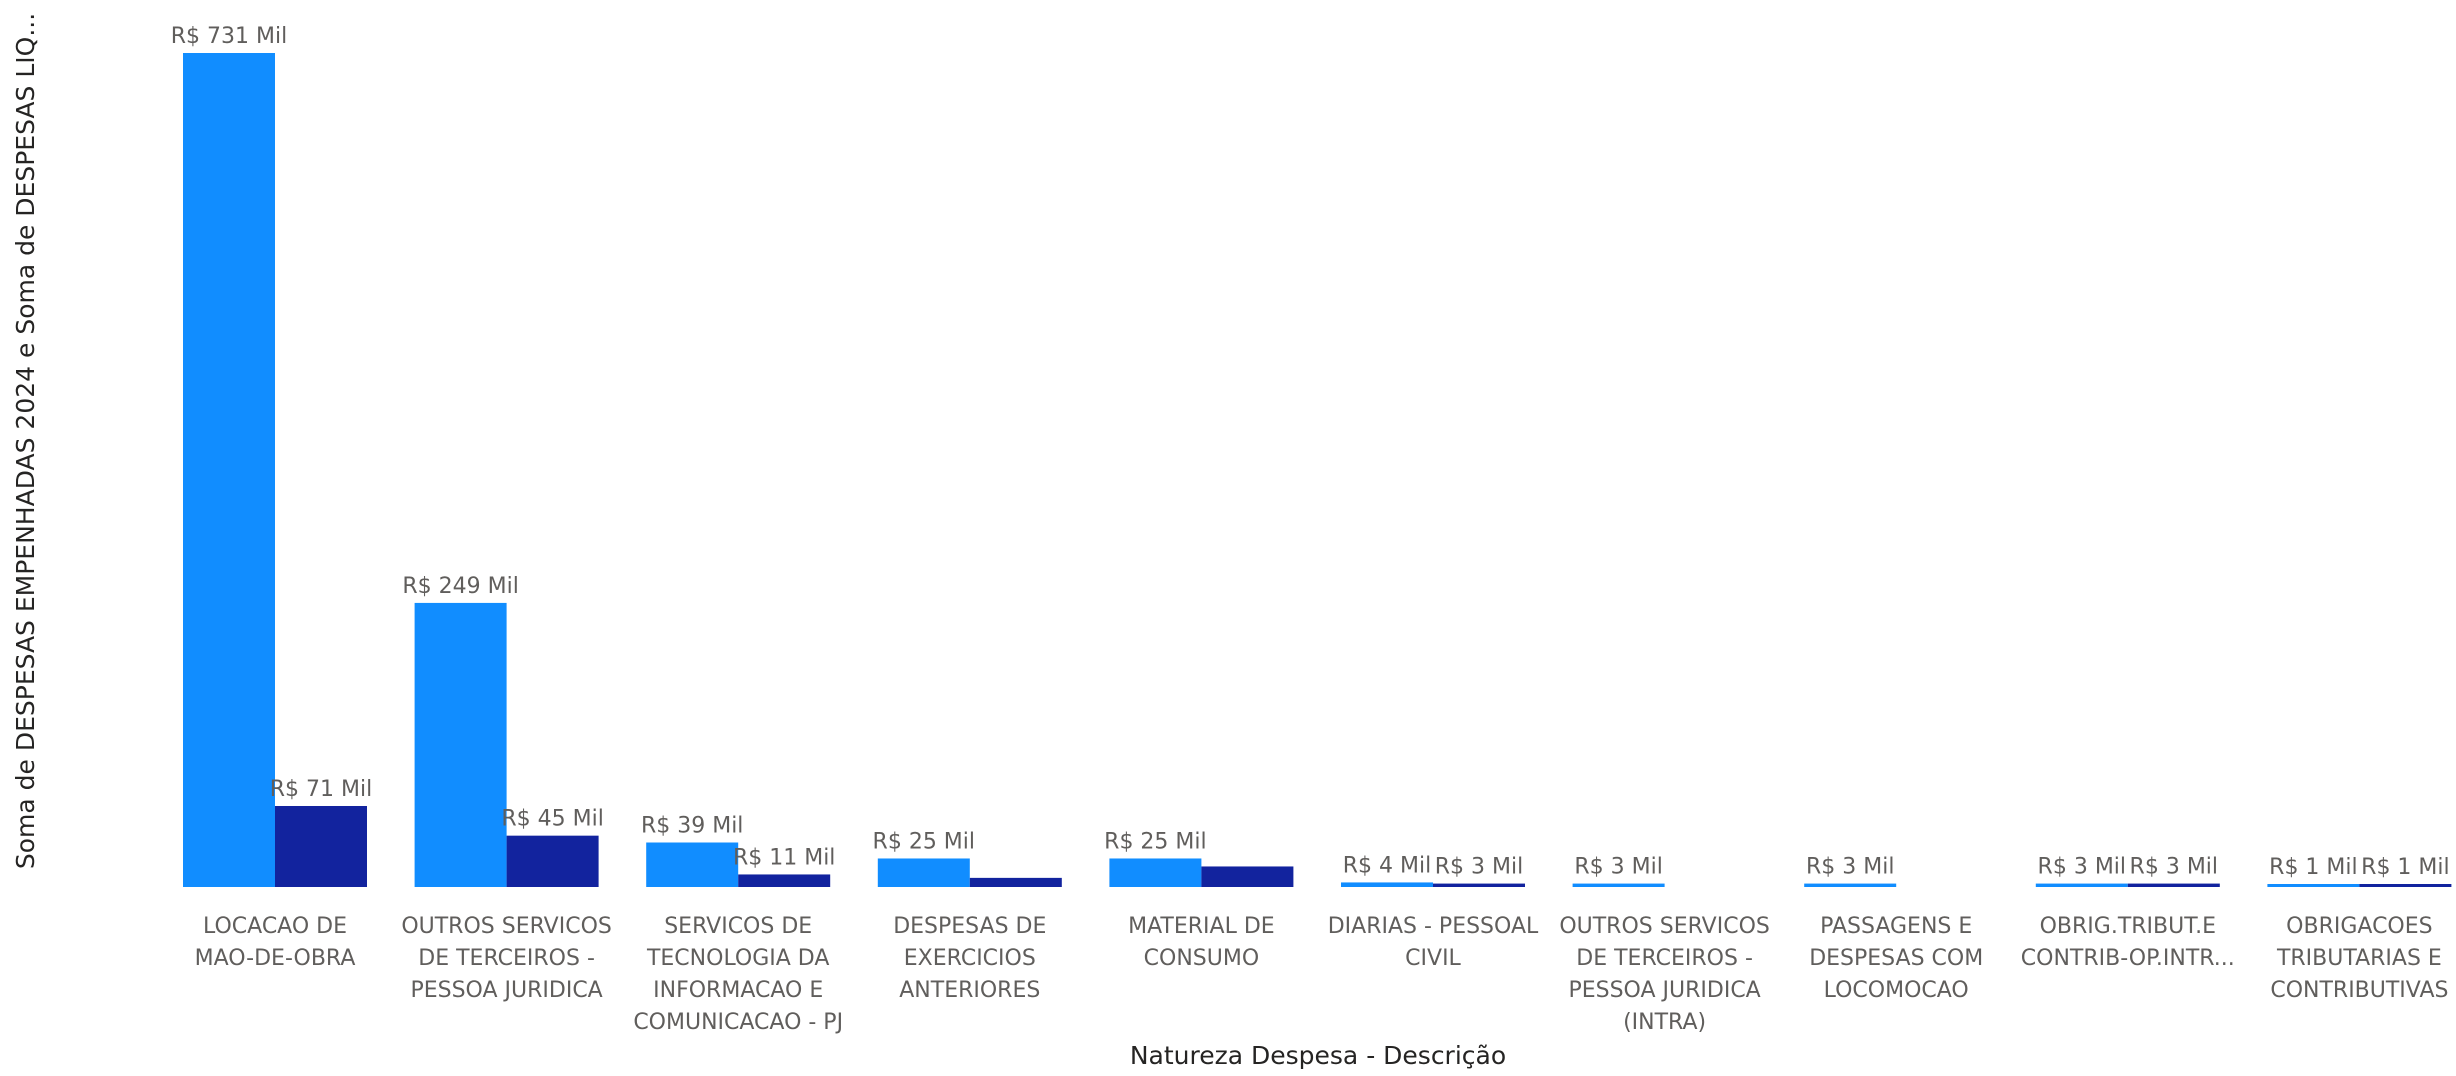 The height and width of the screenshot is (1076, 2456). Describe the element at coordinates (1618, 867) in the screenshot. I see `data-label-series1-cat7: R$ 3 Mil` at that location.